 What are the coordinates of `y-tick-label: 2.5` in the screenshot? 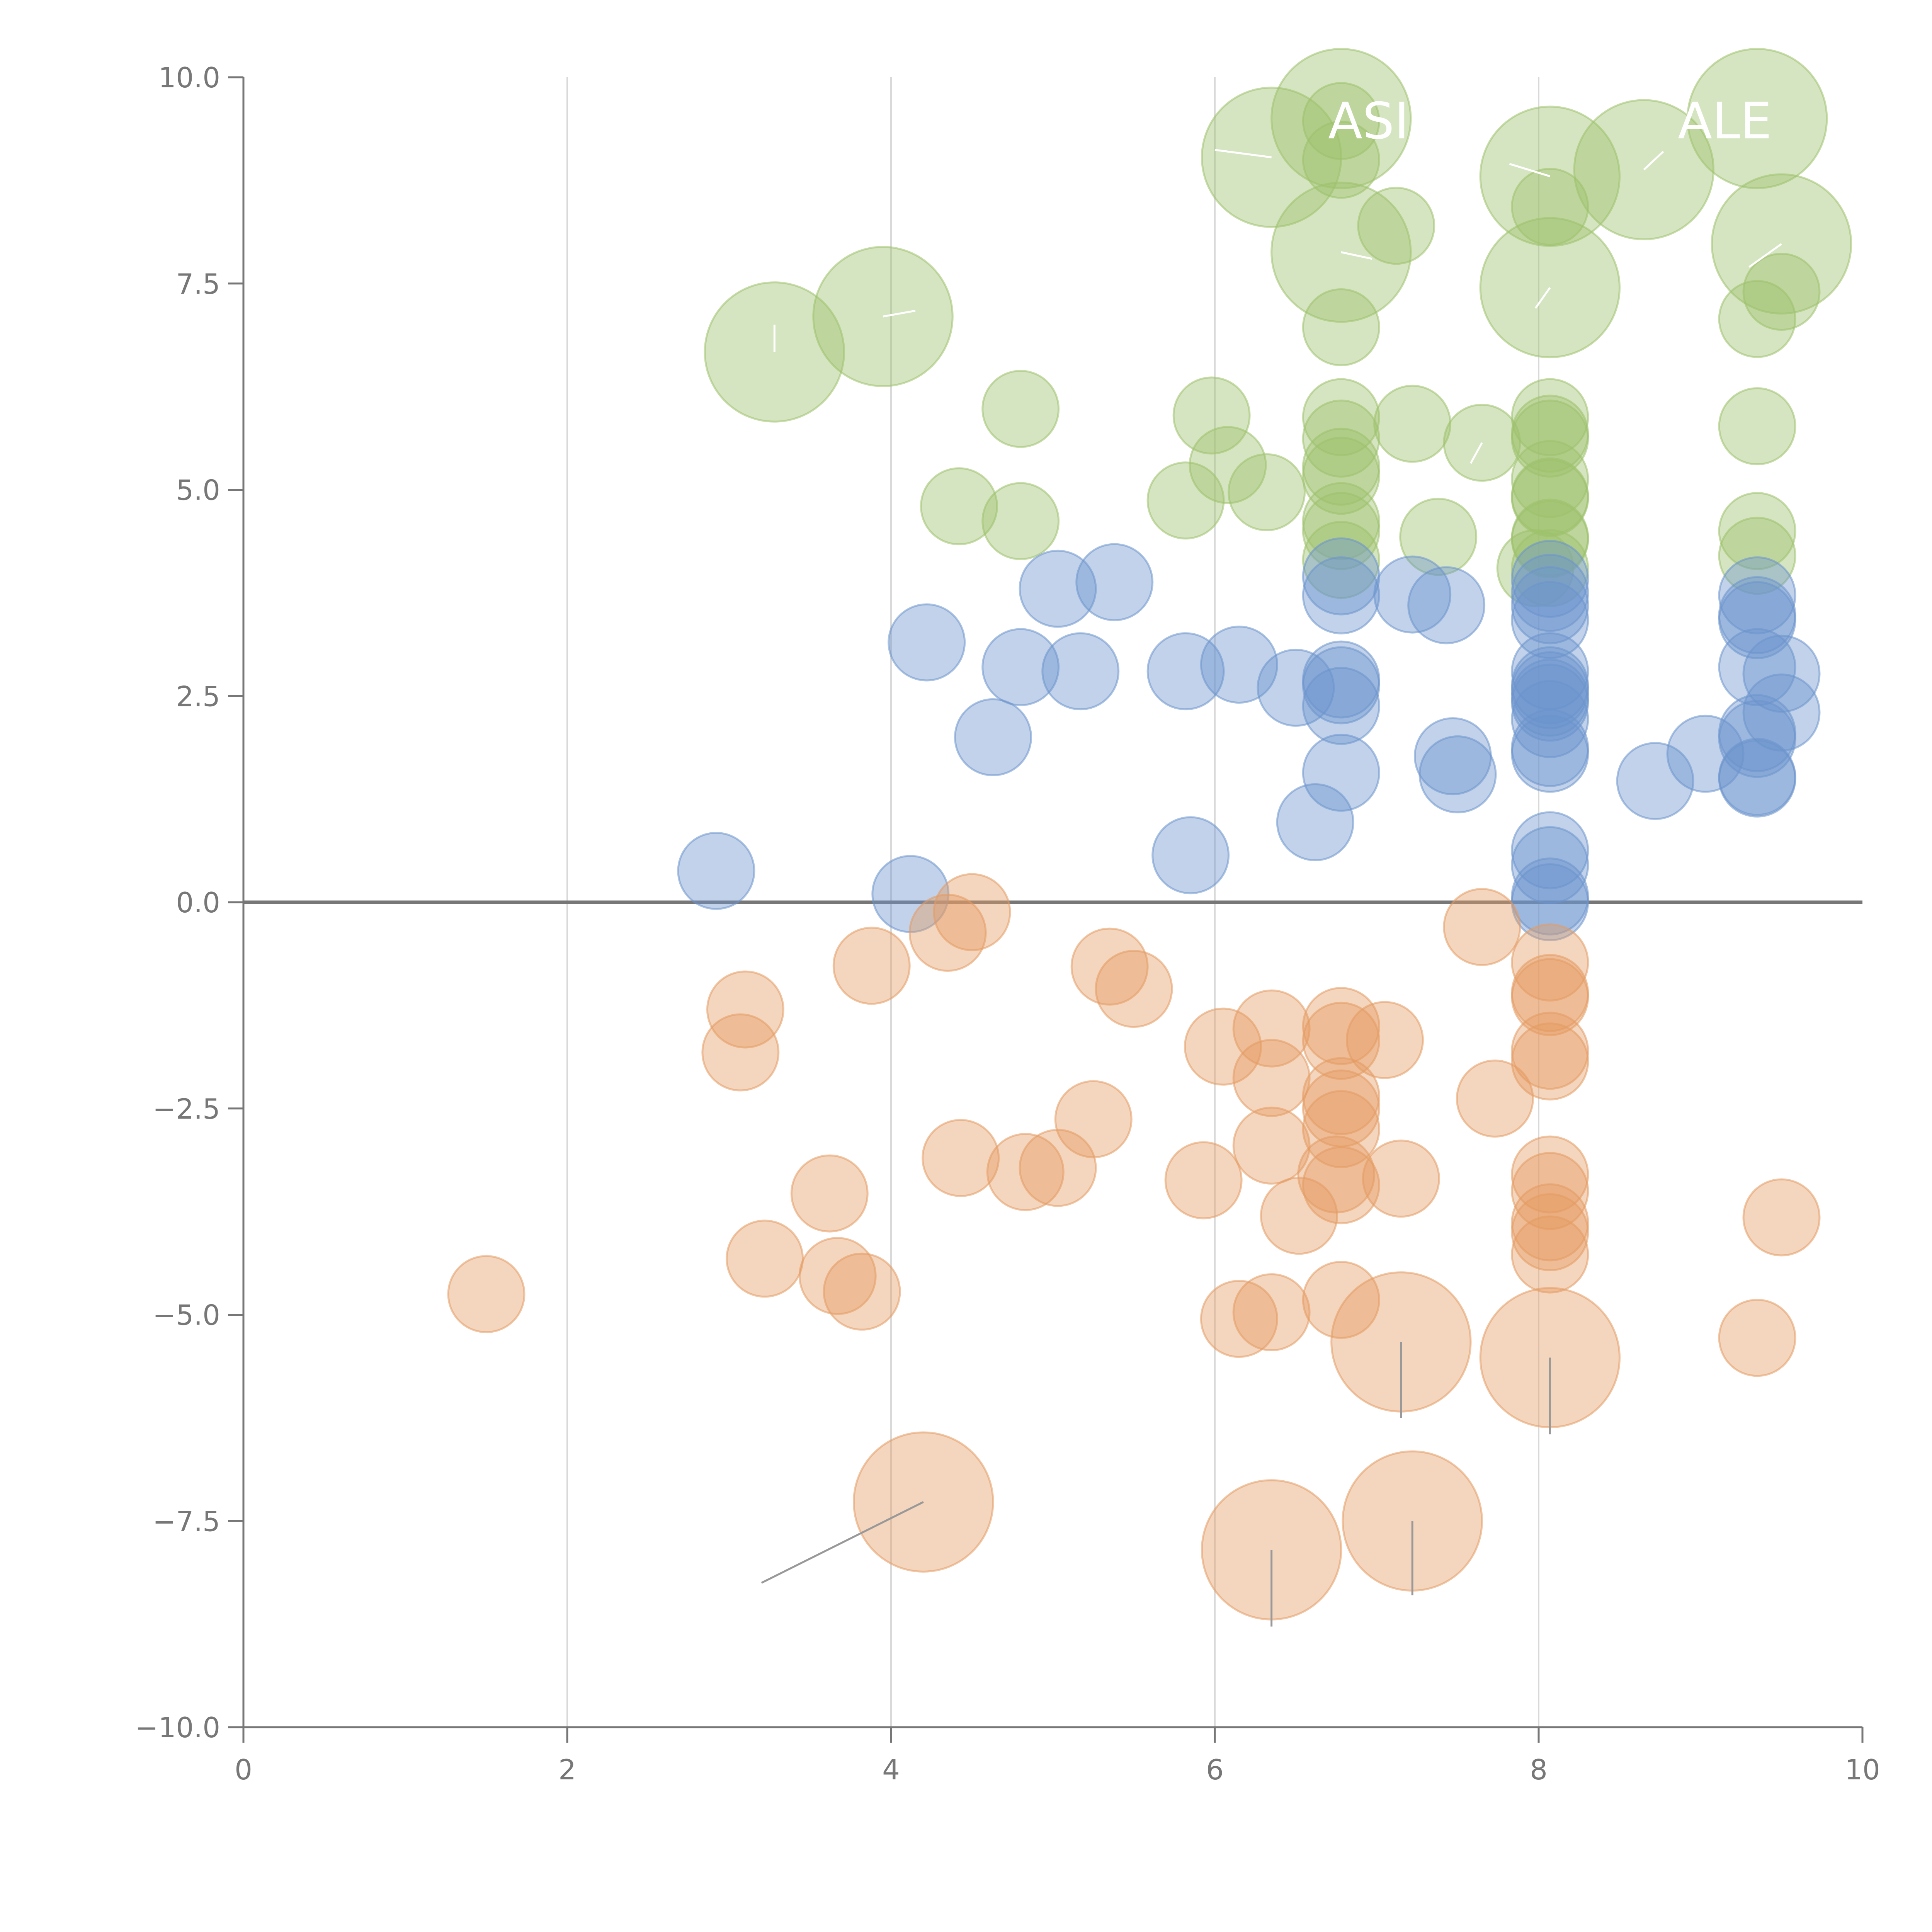 It's located at (198, 696).